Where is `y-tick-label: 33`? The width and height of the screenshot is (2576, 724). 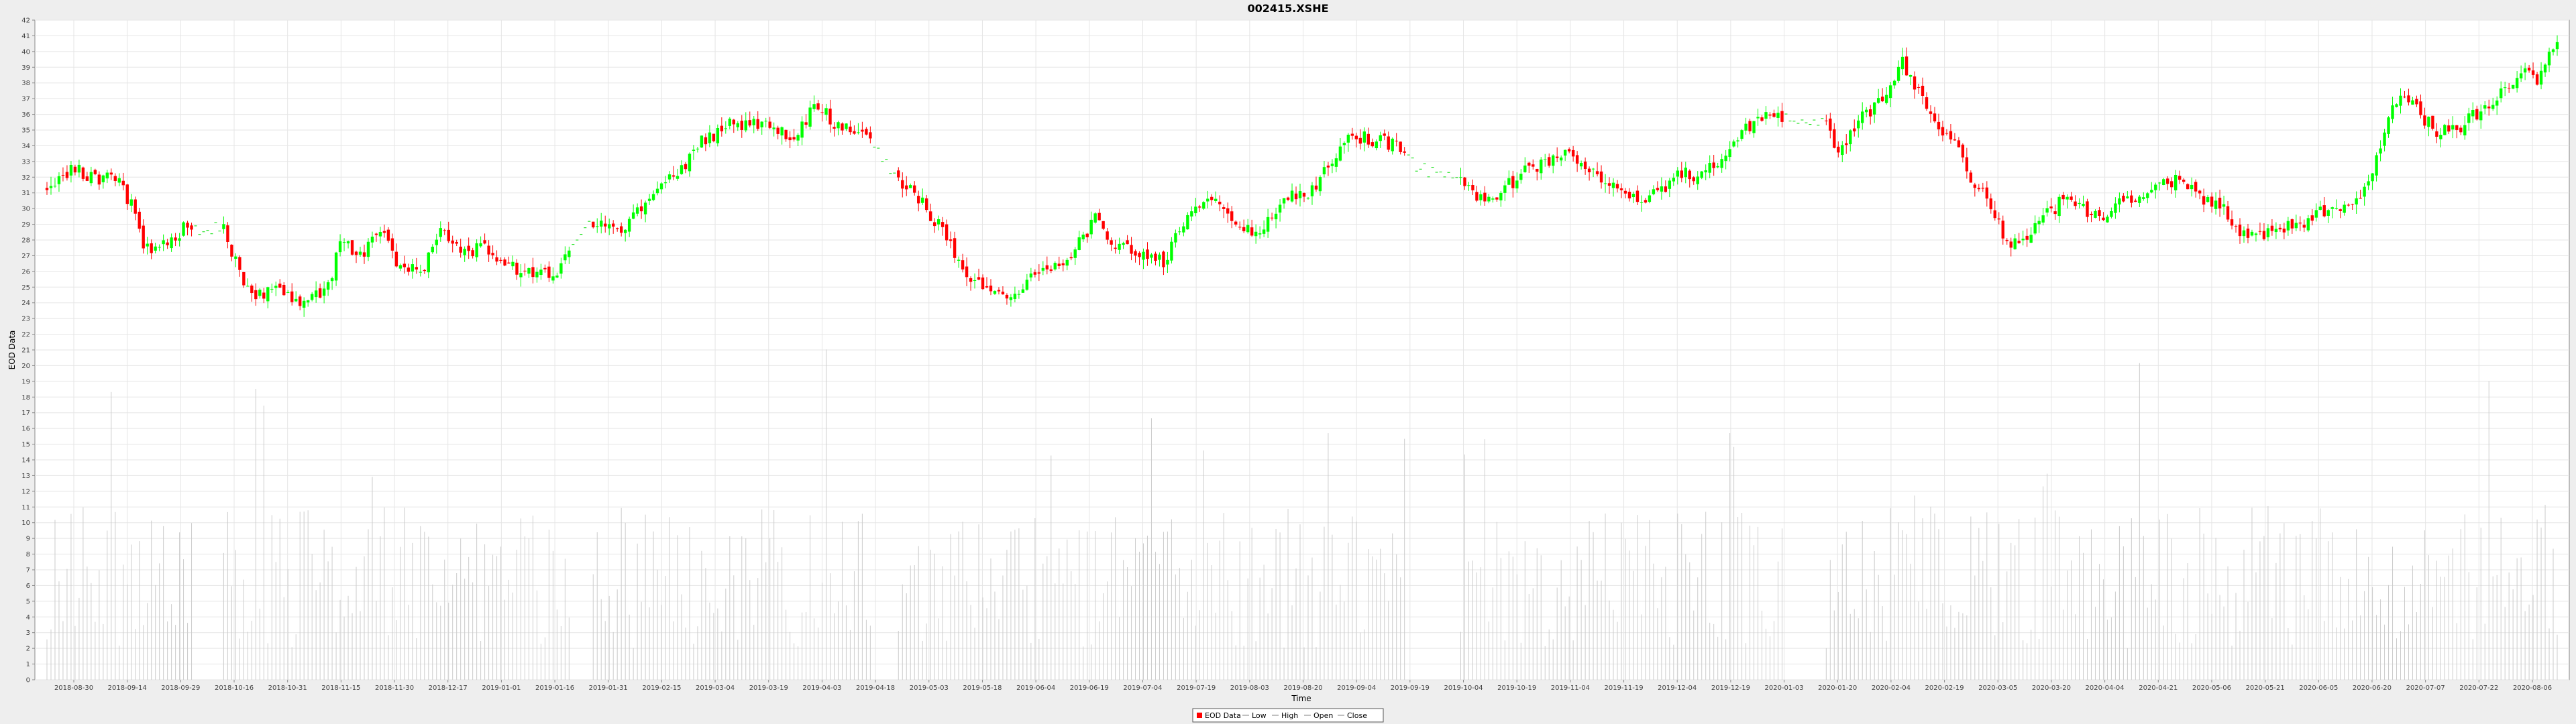 y-tick-label: 33 is located at coordinates (25, 162).